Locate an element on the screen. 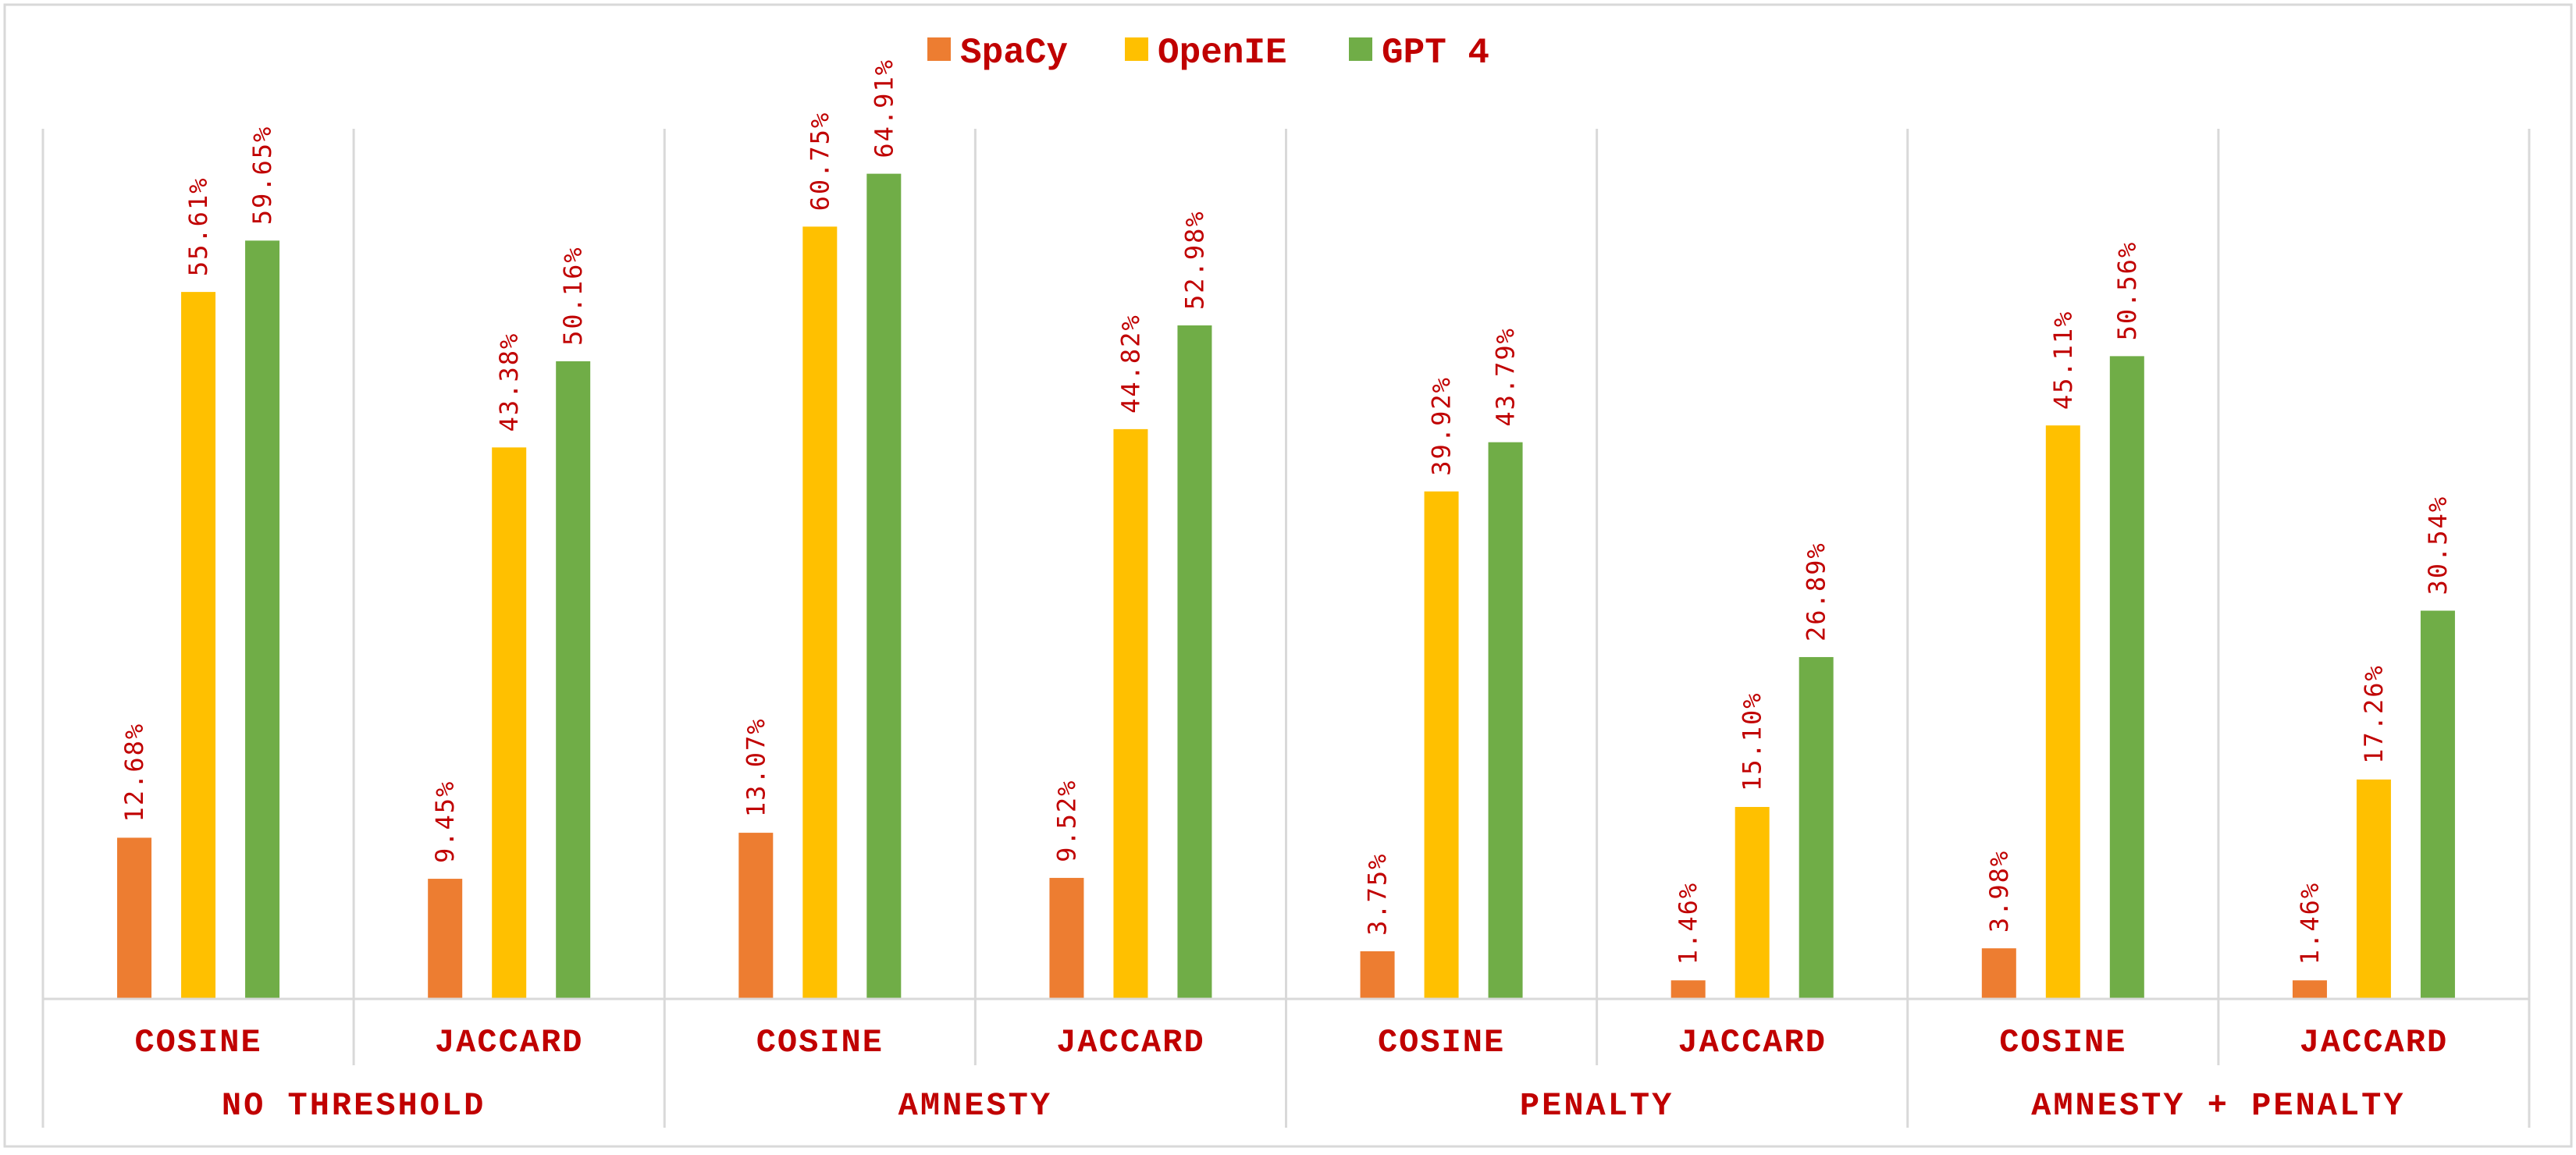 The width and height of the screenshot is (2576, 1155). group-label: AMNESTY + PENALTY is located at coordinates (2218, 1106).